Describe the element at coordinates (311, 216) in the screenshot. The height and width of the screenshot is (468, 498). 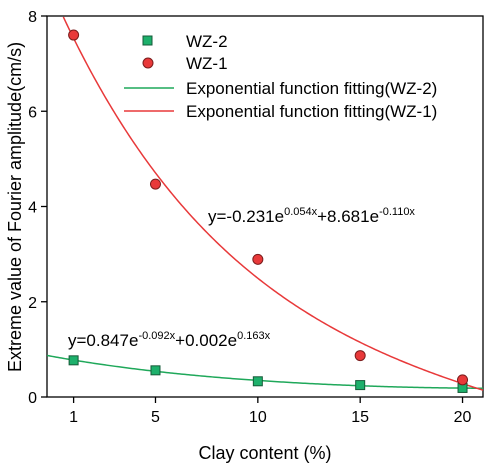
I see `annotation-wz1-equation: y=-0.231e0.054x+8.681e-0.110x` at that location.